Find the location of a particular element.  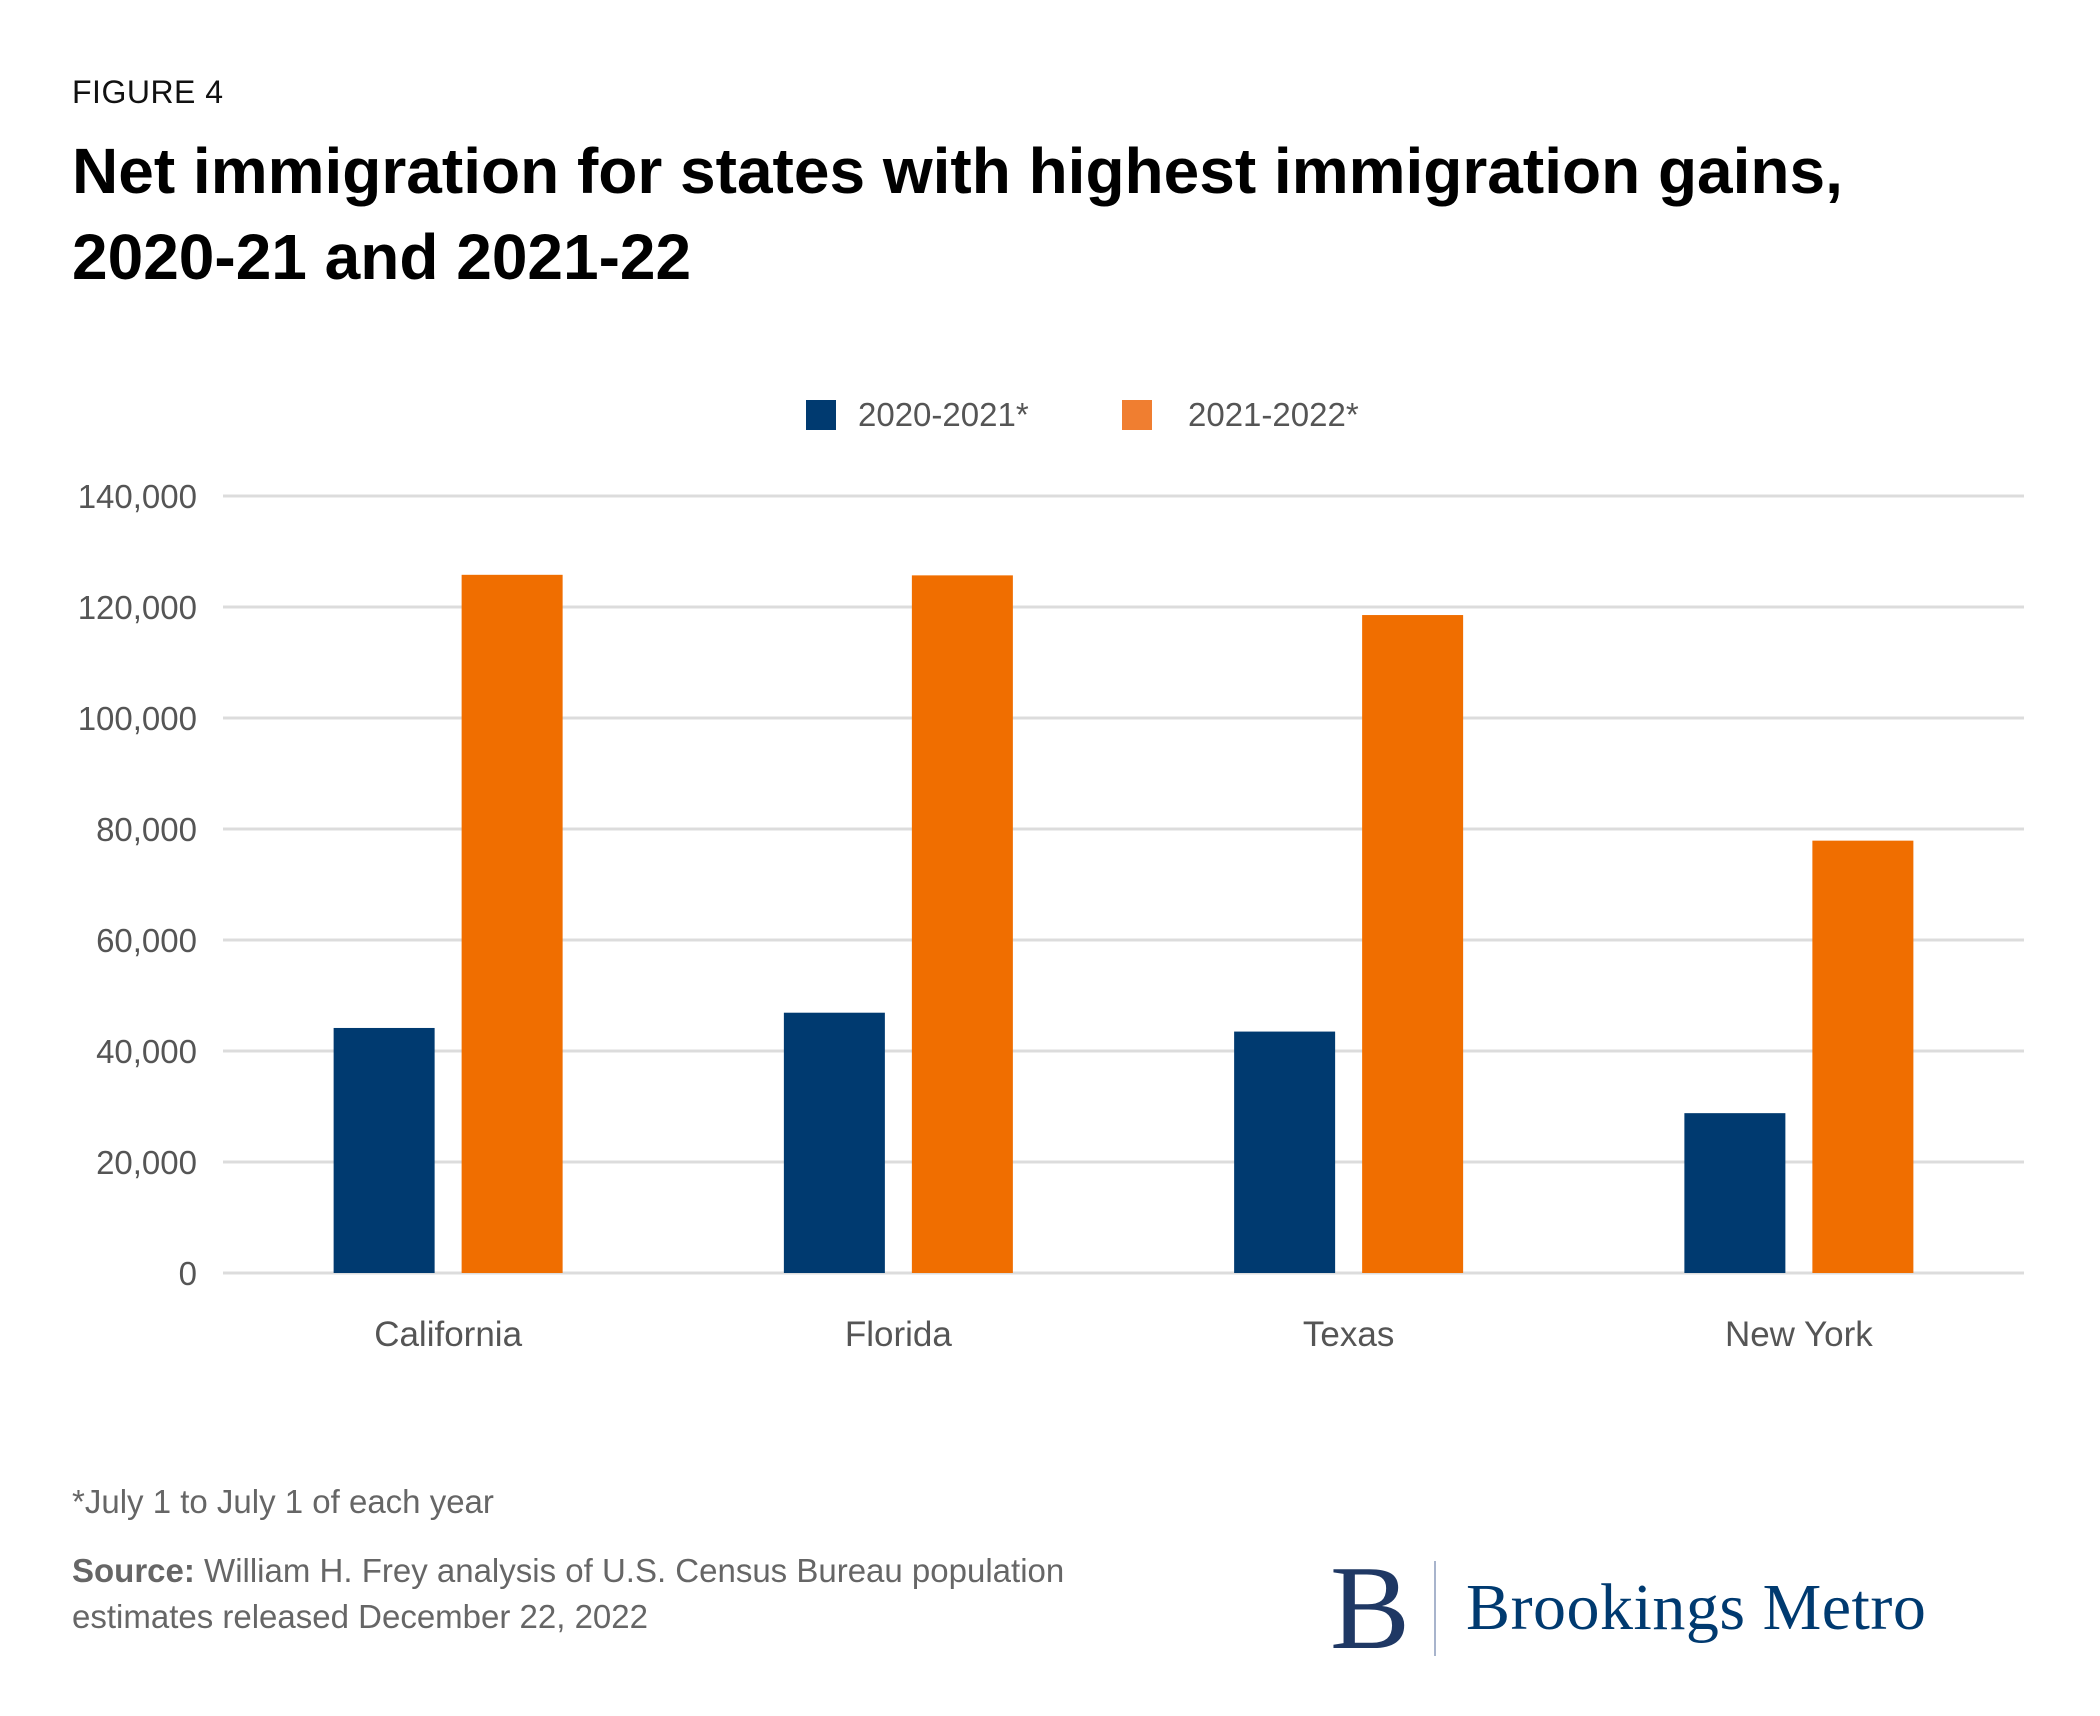

bar-texas-2020-2021 is located at coordinates (1285, 1152).